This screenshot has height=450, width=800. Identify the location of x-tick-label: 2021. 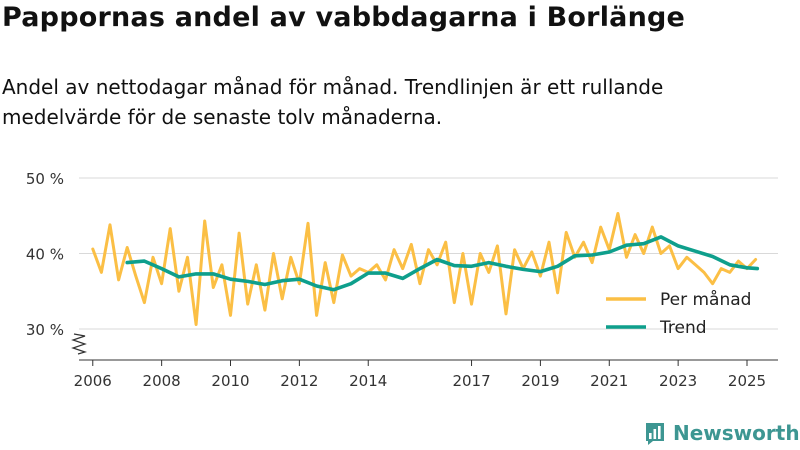
(609, 381).